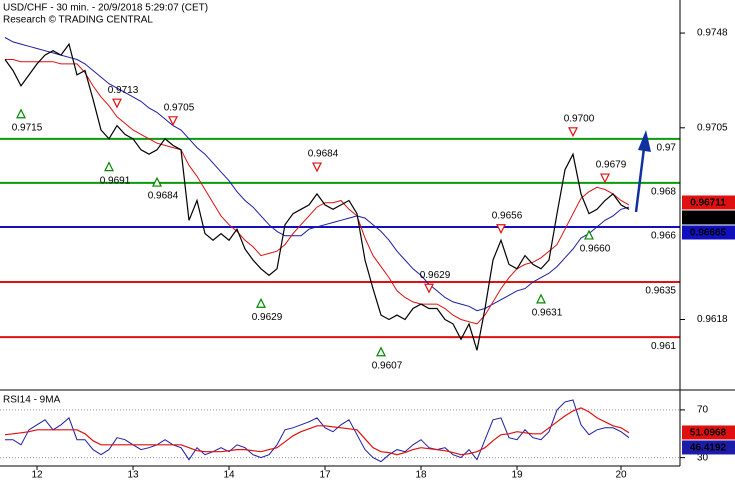  Describe the element at coordinates (507, 215) in the screenshot. I see `pivot-label: 0.9656` at that location.